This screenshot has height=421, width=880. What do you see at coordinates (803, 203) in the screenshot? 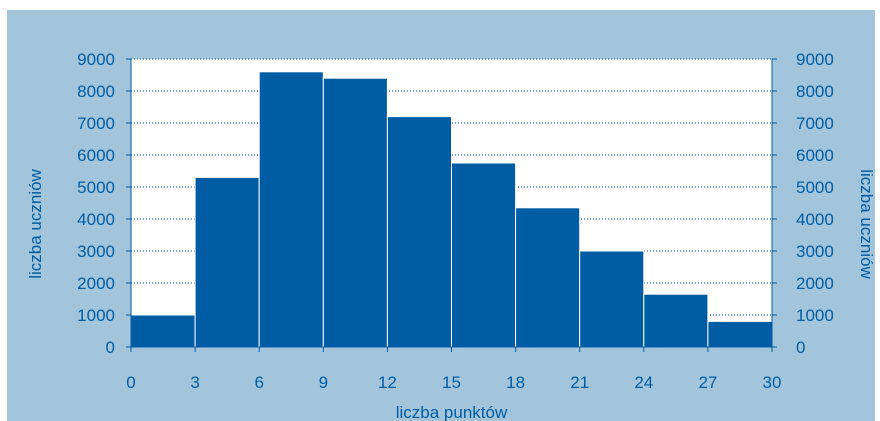
I see `y-tick-labels-right: 0 1000 2000 3000 4000 5000 6000 7000 8000 9000` at bounding box center [803, 203].